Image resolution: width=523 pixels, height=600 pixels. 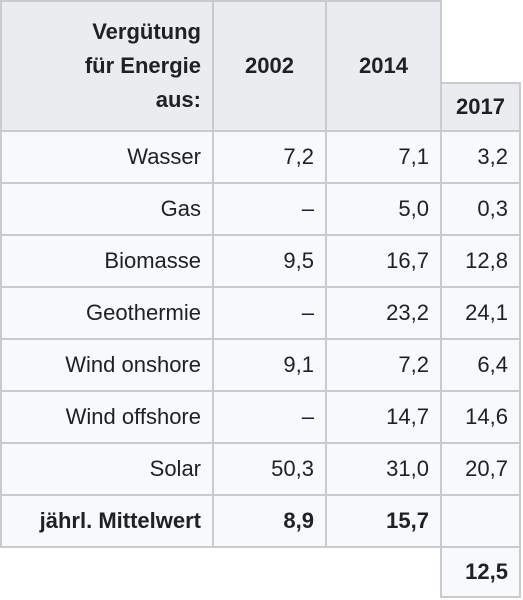 What do you see at coordinates (269, 365) in the screenshot?
I see `cell-wind-onshore-2002: 9,1` at bounding box center [269, 365].